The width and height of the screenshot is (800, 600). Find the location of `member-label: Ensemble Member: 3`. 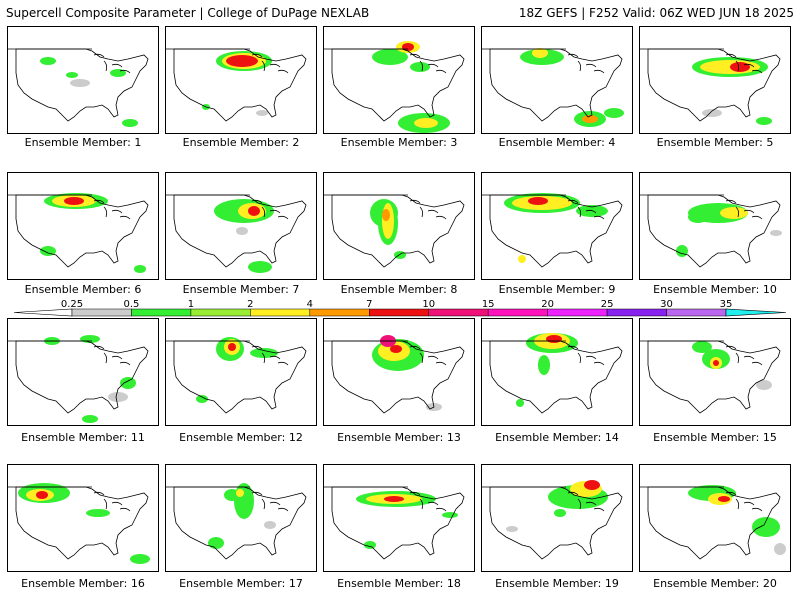

member-label: Ensemble Member: 3 is located at coordinates (399, 142).